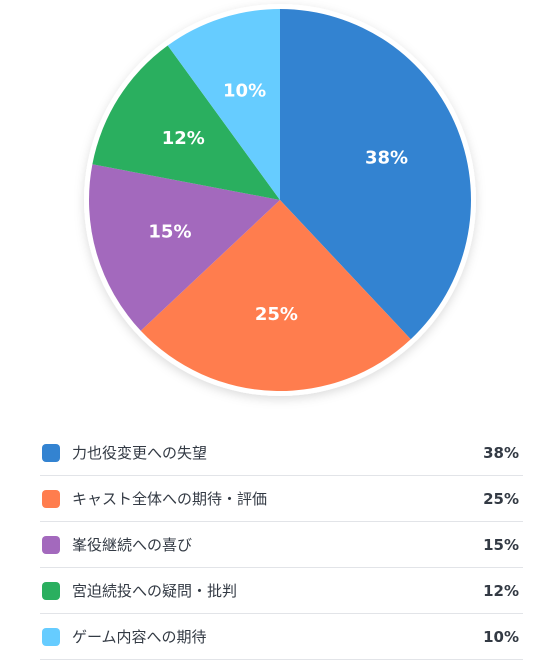 The image size is (553, 667). I want to click on legend-item: 宮迫続投への疑問・批判 12%, so click(281, 591).